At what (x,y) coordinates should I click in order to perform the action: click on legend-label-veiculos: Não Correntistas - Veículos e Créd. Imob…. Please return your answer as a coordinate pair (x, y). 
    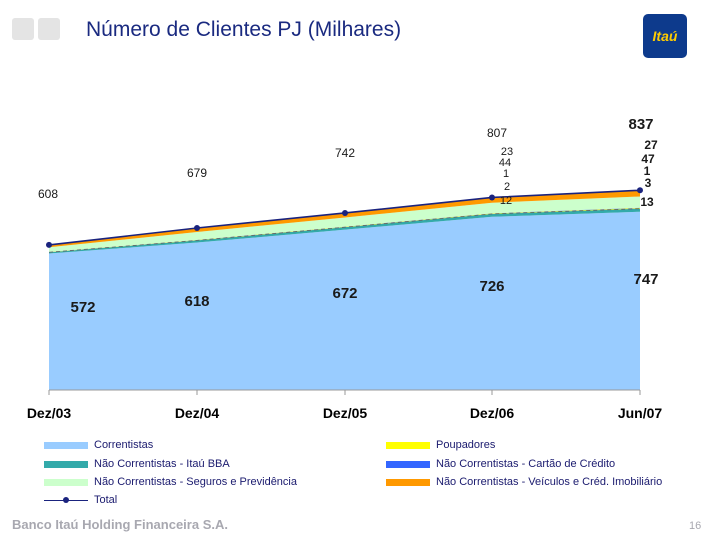
    Looking at the image, I should click on (549, 482).